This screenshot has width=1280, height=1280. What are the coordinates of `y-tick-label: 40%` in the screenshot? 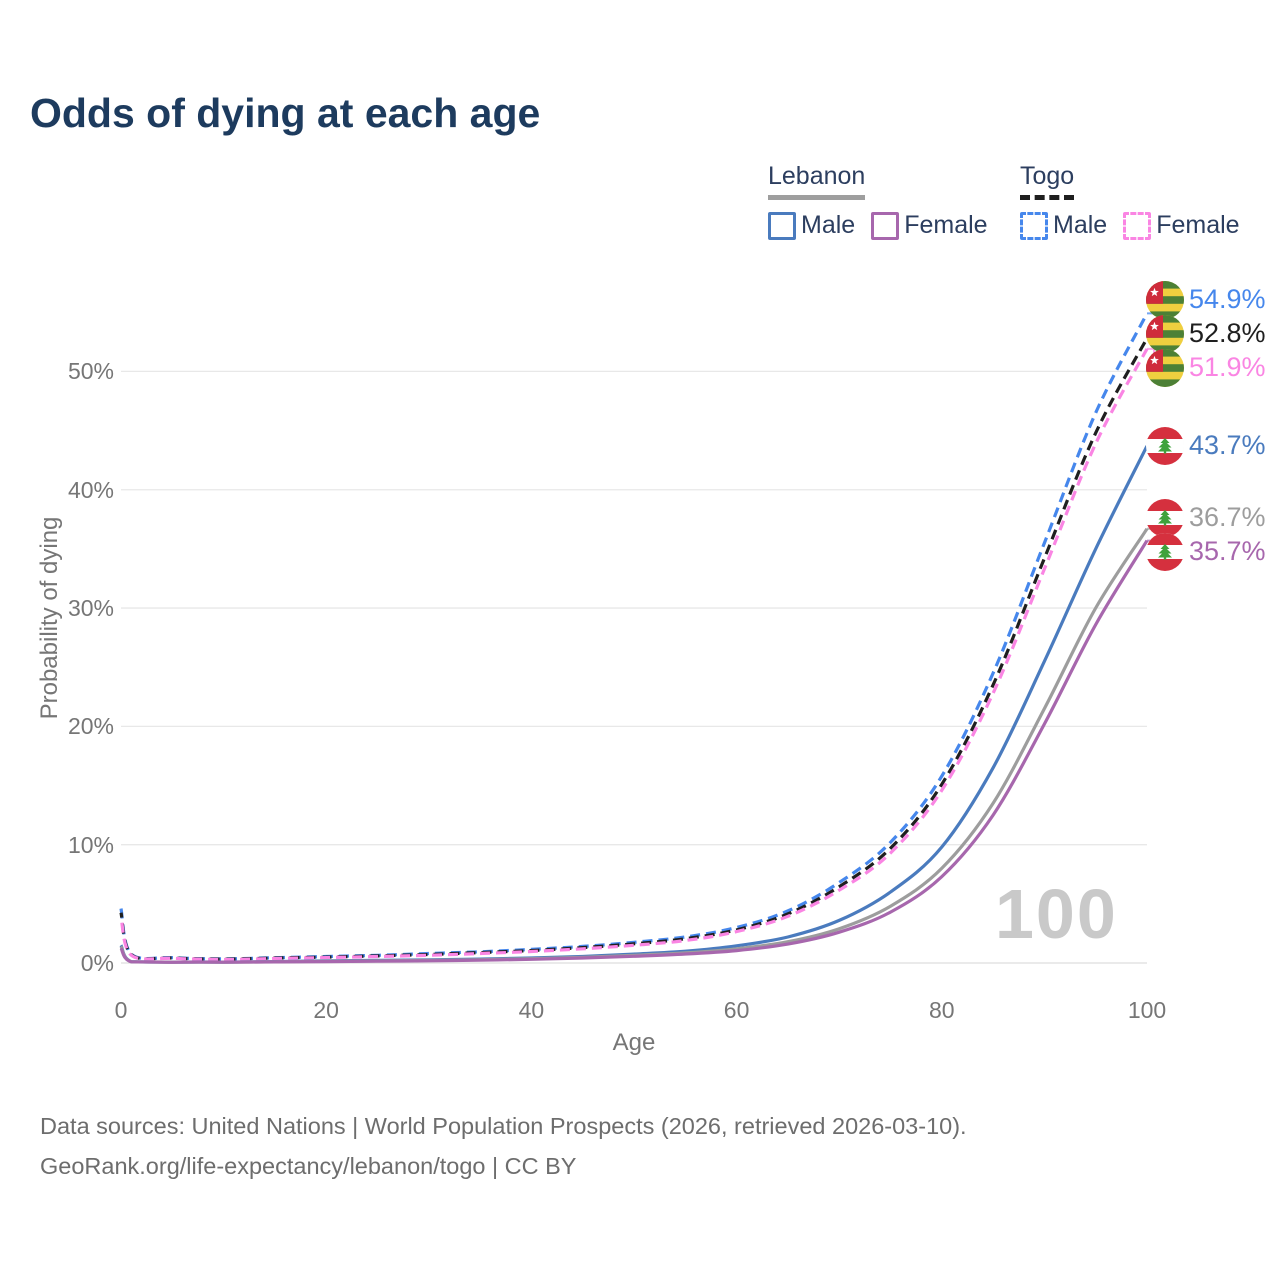 It's located at (90, 489).